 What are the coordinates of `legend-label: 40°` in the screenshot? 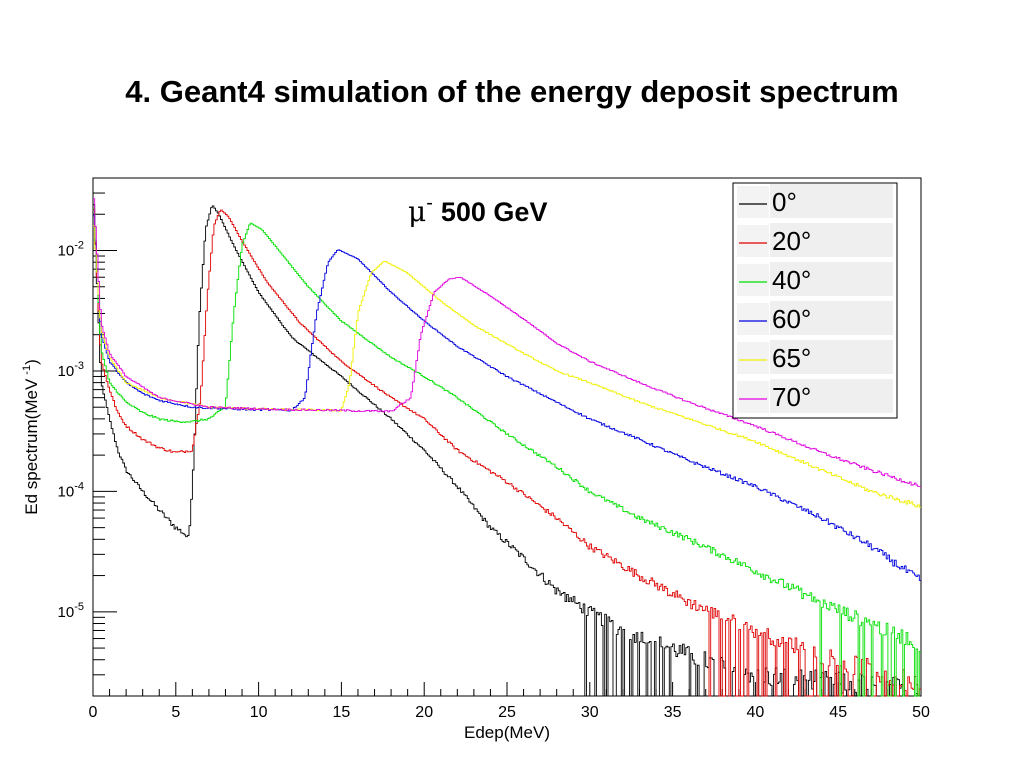 It's located at (791, 280).